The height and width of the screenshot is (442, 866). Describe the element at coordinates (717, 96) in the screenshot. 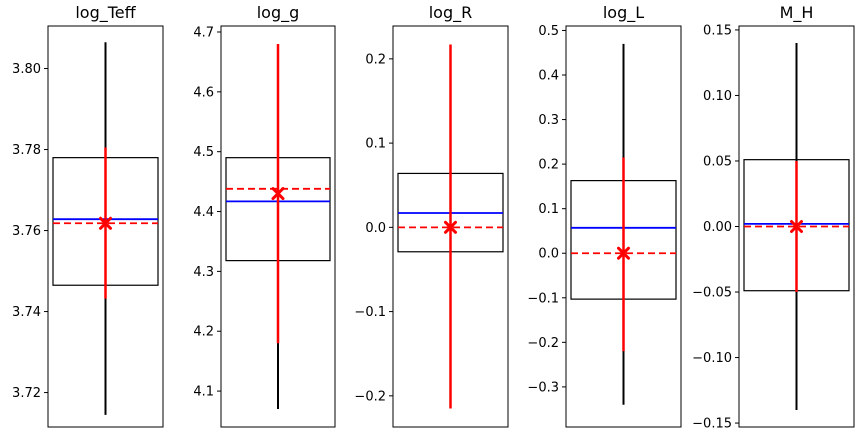

I see `y-tick-label: 0.10` at that location.